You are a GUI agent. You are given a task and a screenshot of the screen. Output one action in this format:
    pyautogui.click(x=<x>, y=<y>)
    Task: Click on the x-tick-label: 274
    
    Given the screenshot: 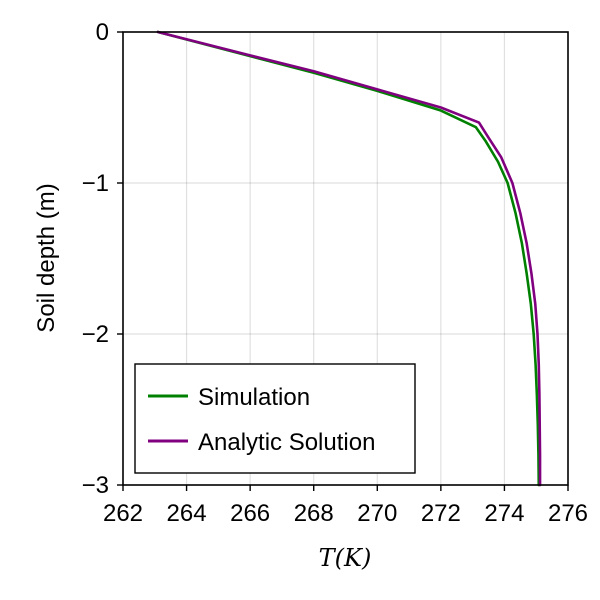 What is the action you would take?
    pyautogui.click(x=504, y=513)
    